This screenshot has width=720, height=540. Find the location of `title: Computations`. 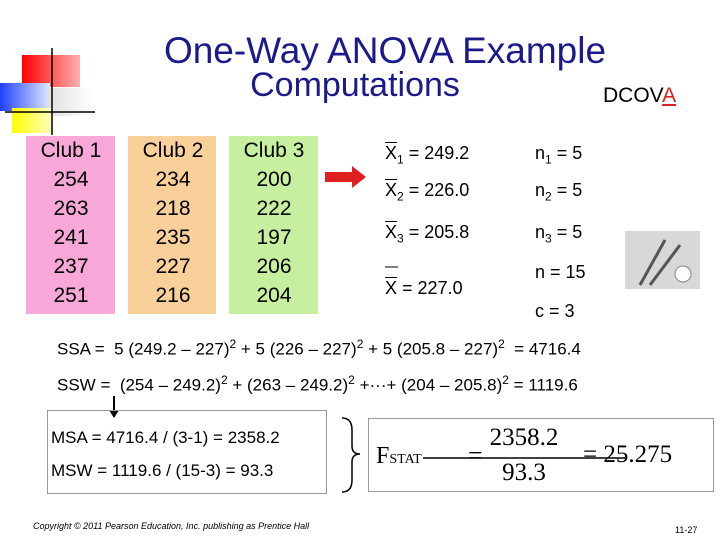

title: Computations is located at coordinates (355, 85).